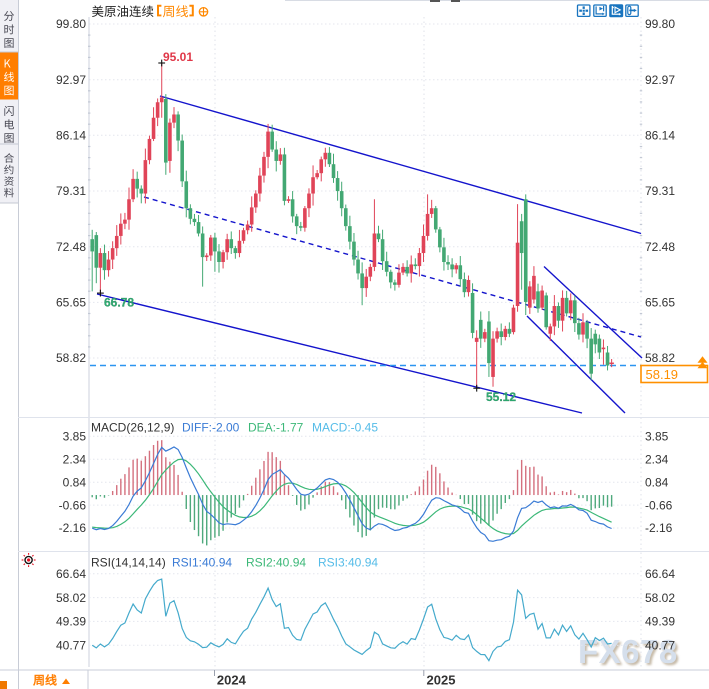  What do you see at coordinates (662, 374) in the screenshot?
I see `svg-text: 58.19` at bounding box center [662, 374].